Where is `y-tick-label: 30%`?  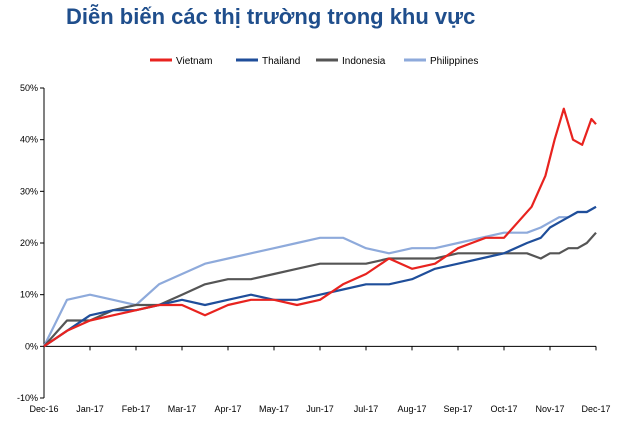 y-tick-label: 30% is located at coordinates (29, 191).